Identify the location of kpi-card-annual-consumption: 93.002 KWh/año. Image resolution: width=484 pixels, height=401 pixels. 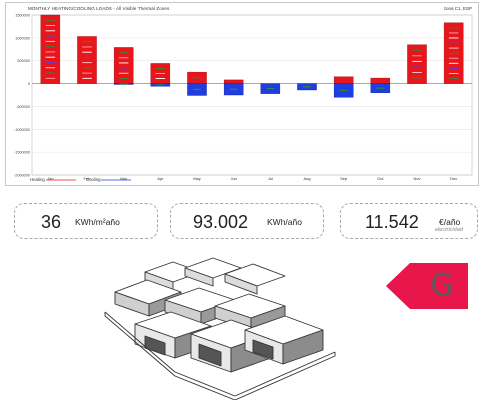
(247, 221).